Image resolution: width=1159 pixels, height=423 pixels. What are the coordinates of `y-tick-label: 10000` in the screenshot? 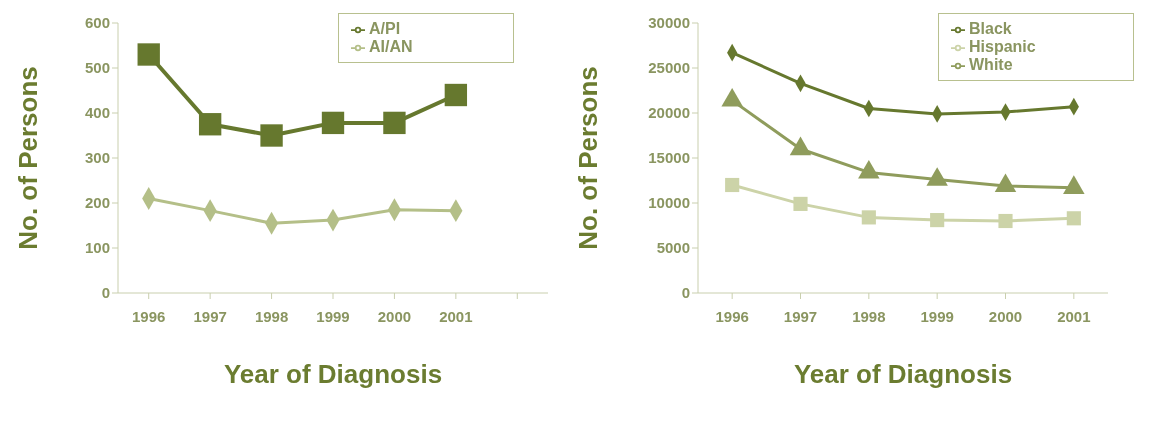 It's located at (669, 203).